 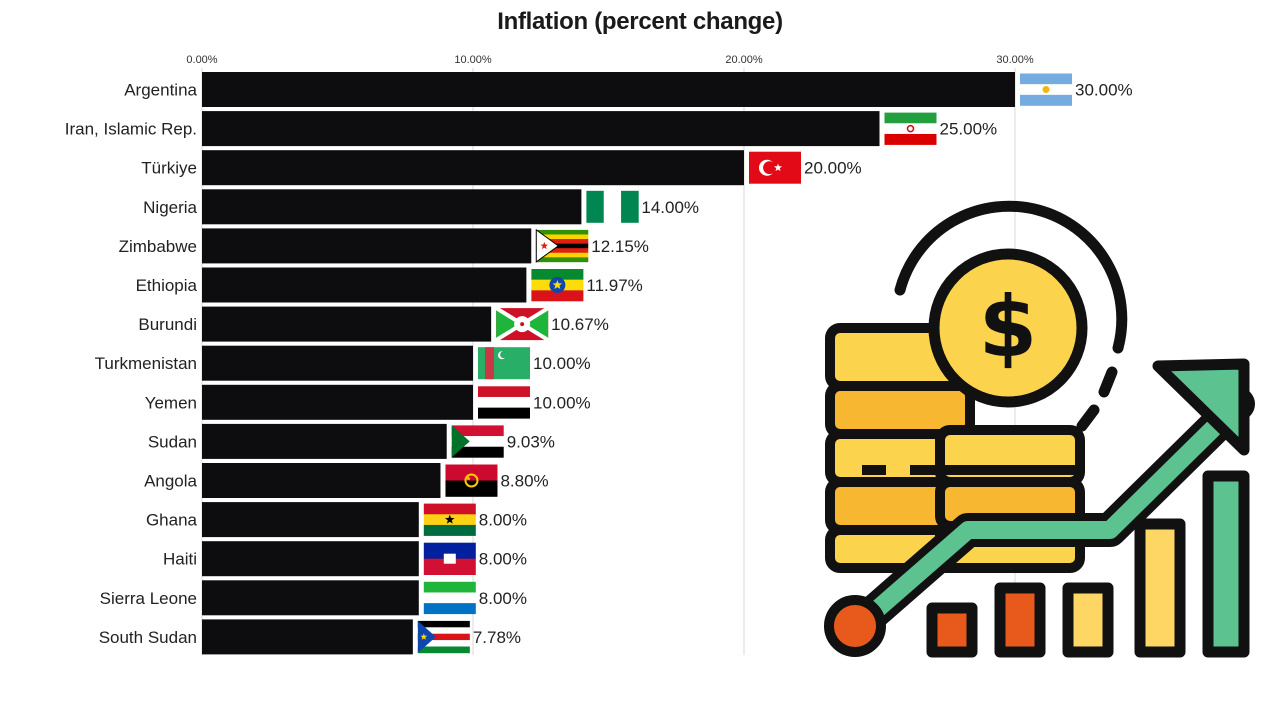 What do you see at coordinates (171, 402) in the screenshot?
I see `category-label: Yemen` at bounding box center [171, 402].